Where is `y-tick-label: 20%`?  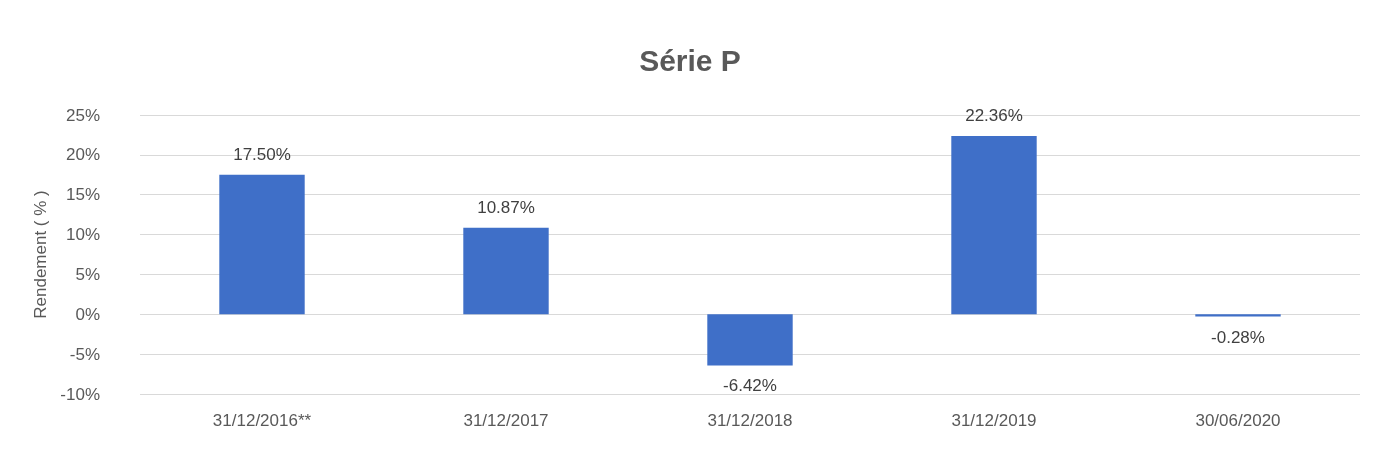 y-tick-label: 20% is located at coordinates (82, 155).